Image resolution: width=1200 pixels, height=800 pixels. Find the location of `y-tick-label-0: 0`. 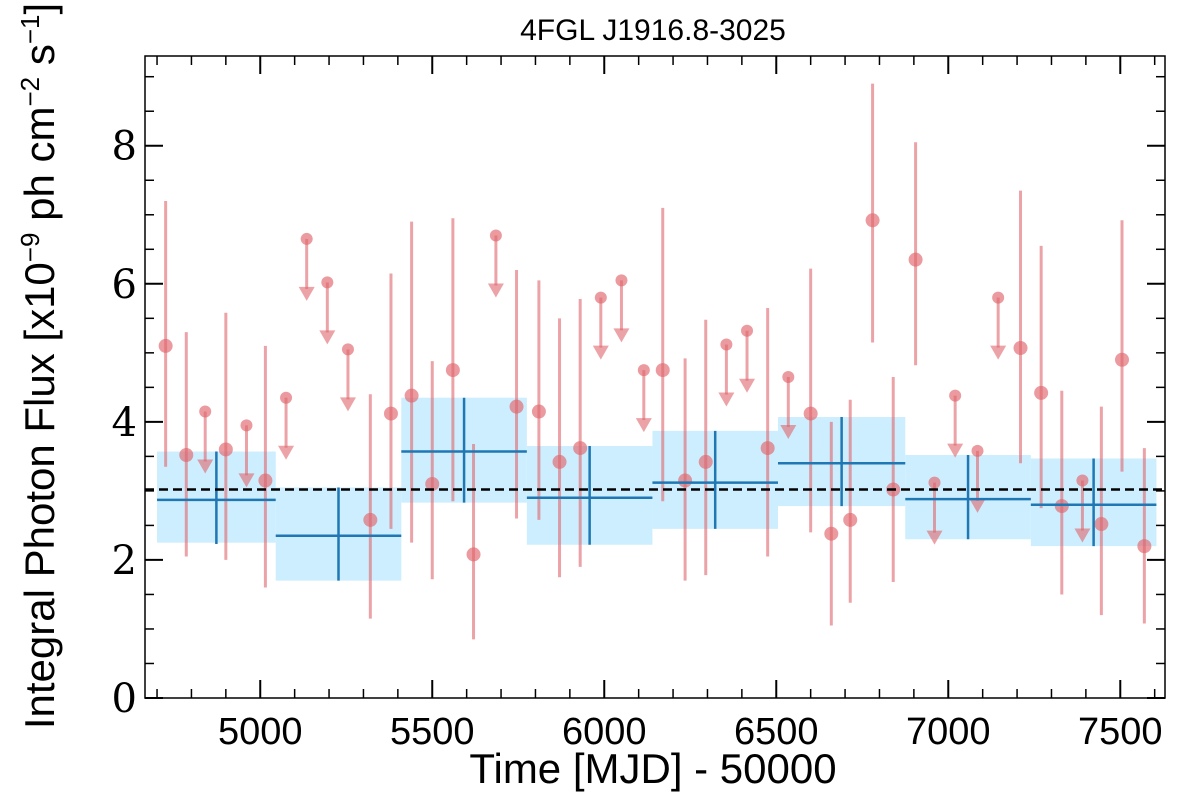

y-tick-label-0: 0 is located at coordinates (124, 699).